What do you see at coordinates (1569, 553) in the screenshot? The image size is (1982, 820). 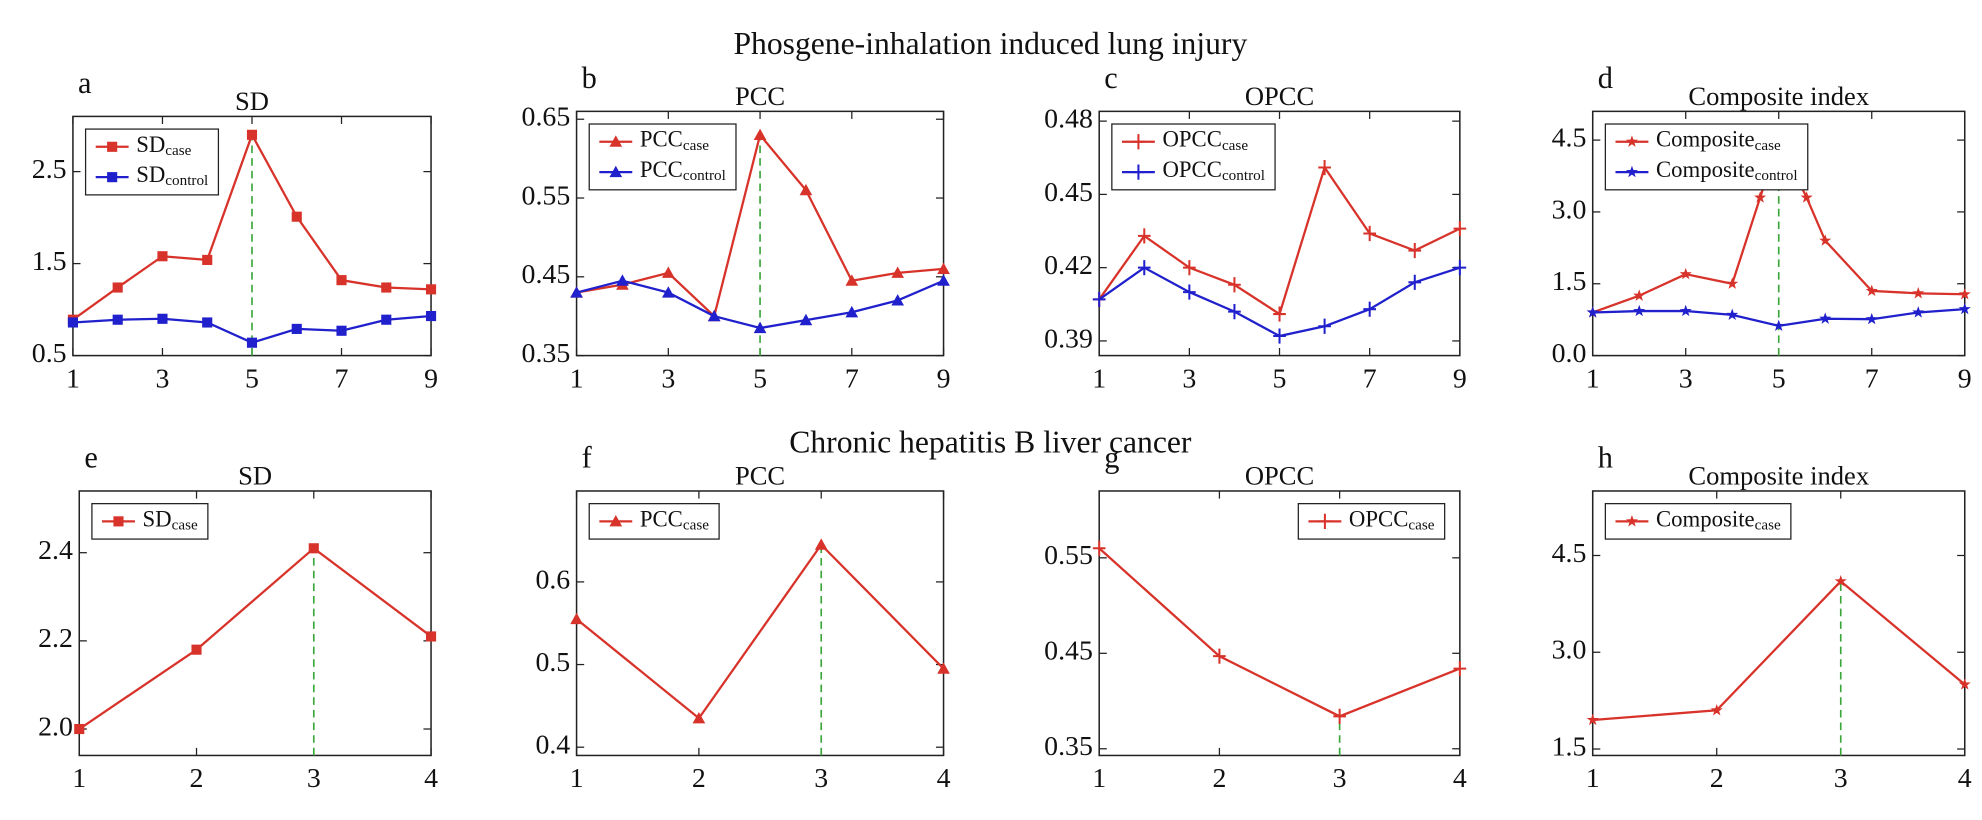 I see `y-tick-label: 4.5` at bounding box center [1569, 553].